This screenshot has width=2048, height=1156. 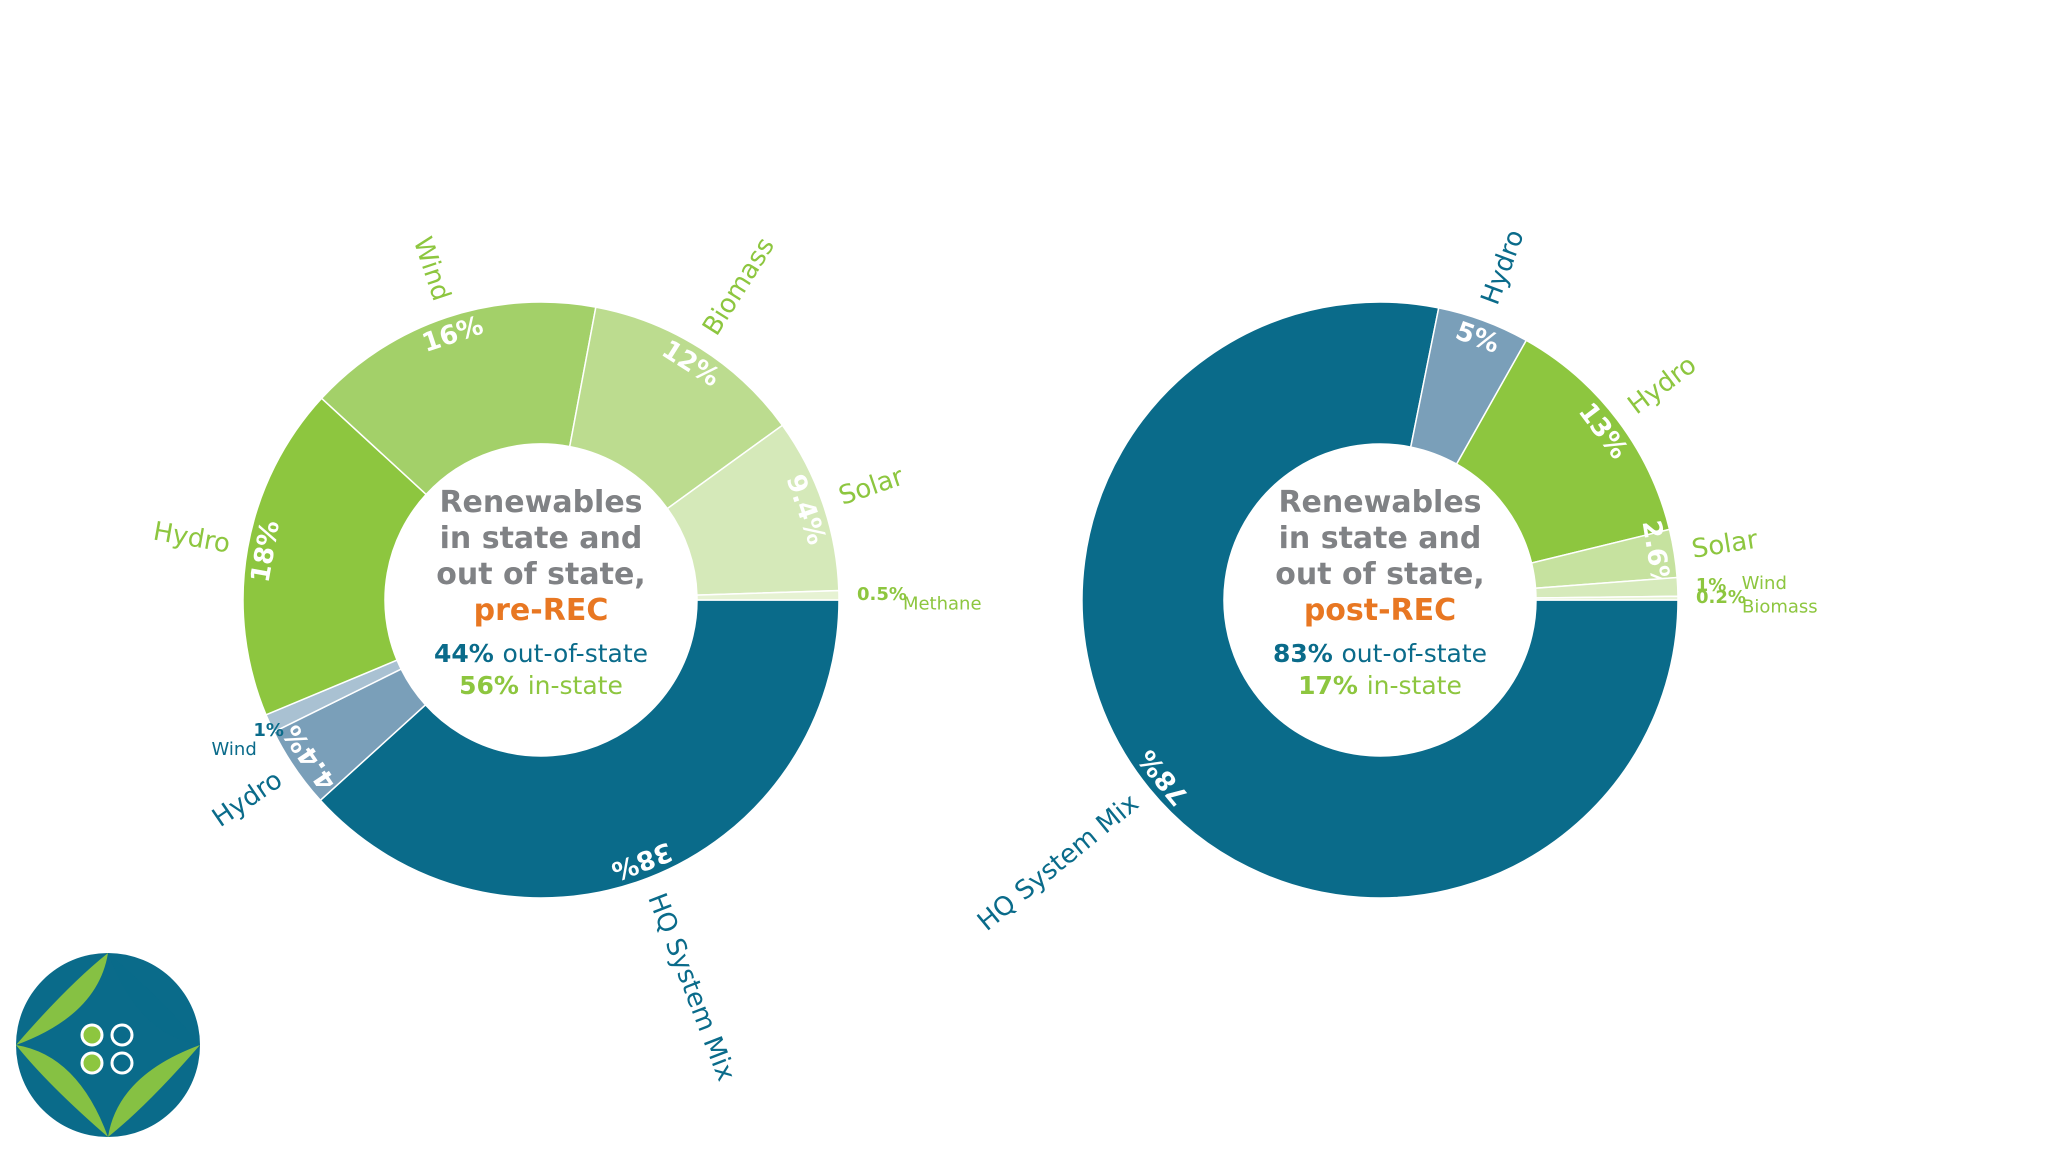 What do you see at coordinates (335, 556) in the screenshot?
I see `slice-hydro-in-state` at bounding box center [335, 556].